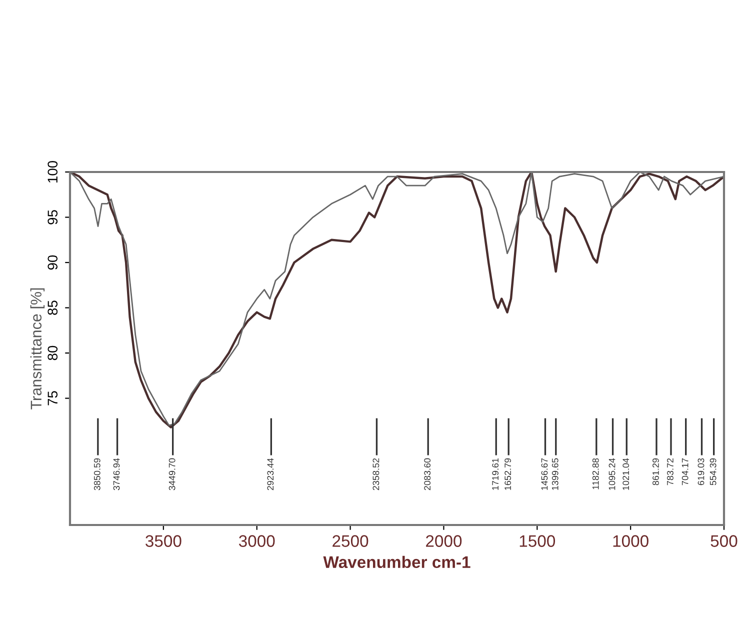  Describe the element at coordinates (495, 474) in the screenshot. I see `ref-line-label: 1719.61` at that location.